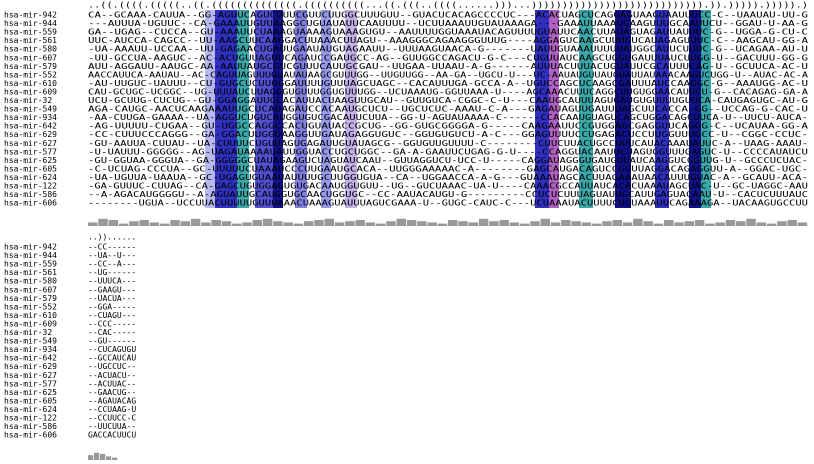  I want to click on sequence: --CCUUCC-C, so click(112, 418).